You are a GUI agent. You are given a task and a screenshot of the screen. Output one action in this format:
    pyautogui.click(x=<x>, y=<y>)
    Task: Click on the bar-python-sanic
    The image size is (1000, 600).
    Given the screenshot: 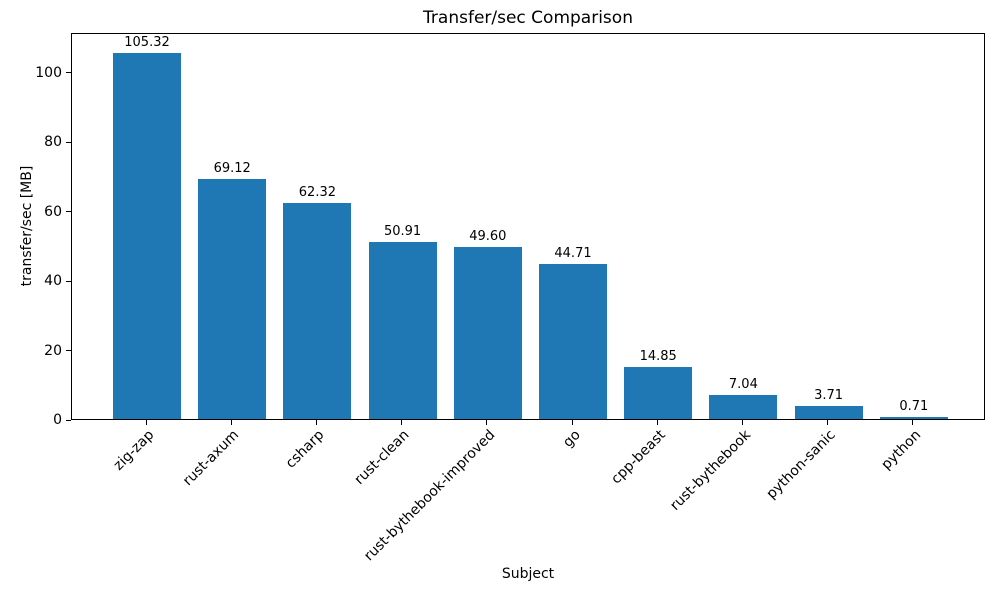 What is the action you would take?
    pyautogui.click(x=828, y=412)
    